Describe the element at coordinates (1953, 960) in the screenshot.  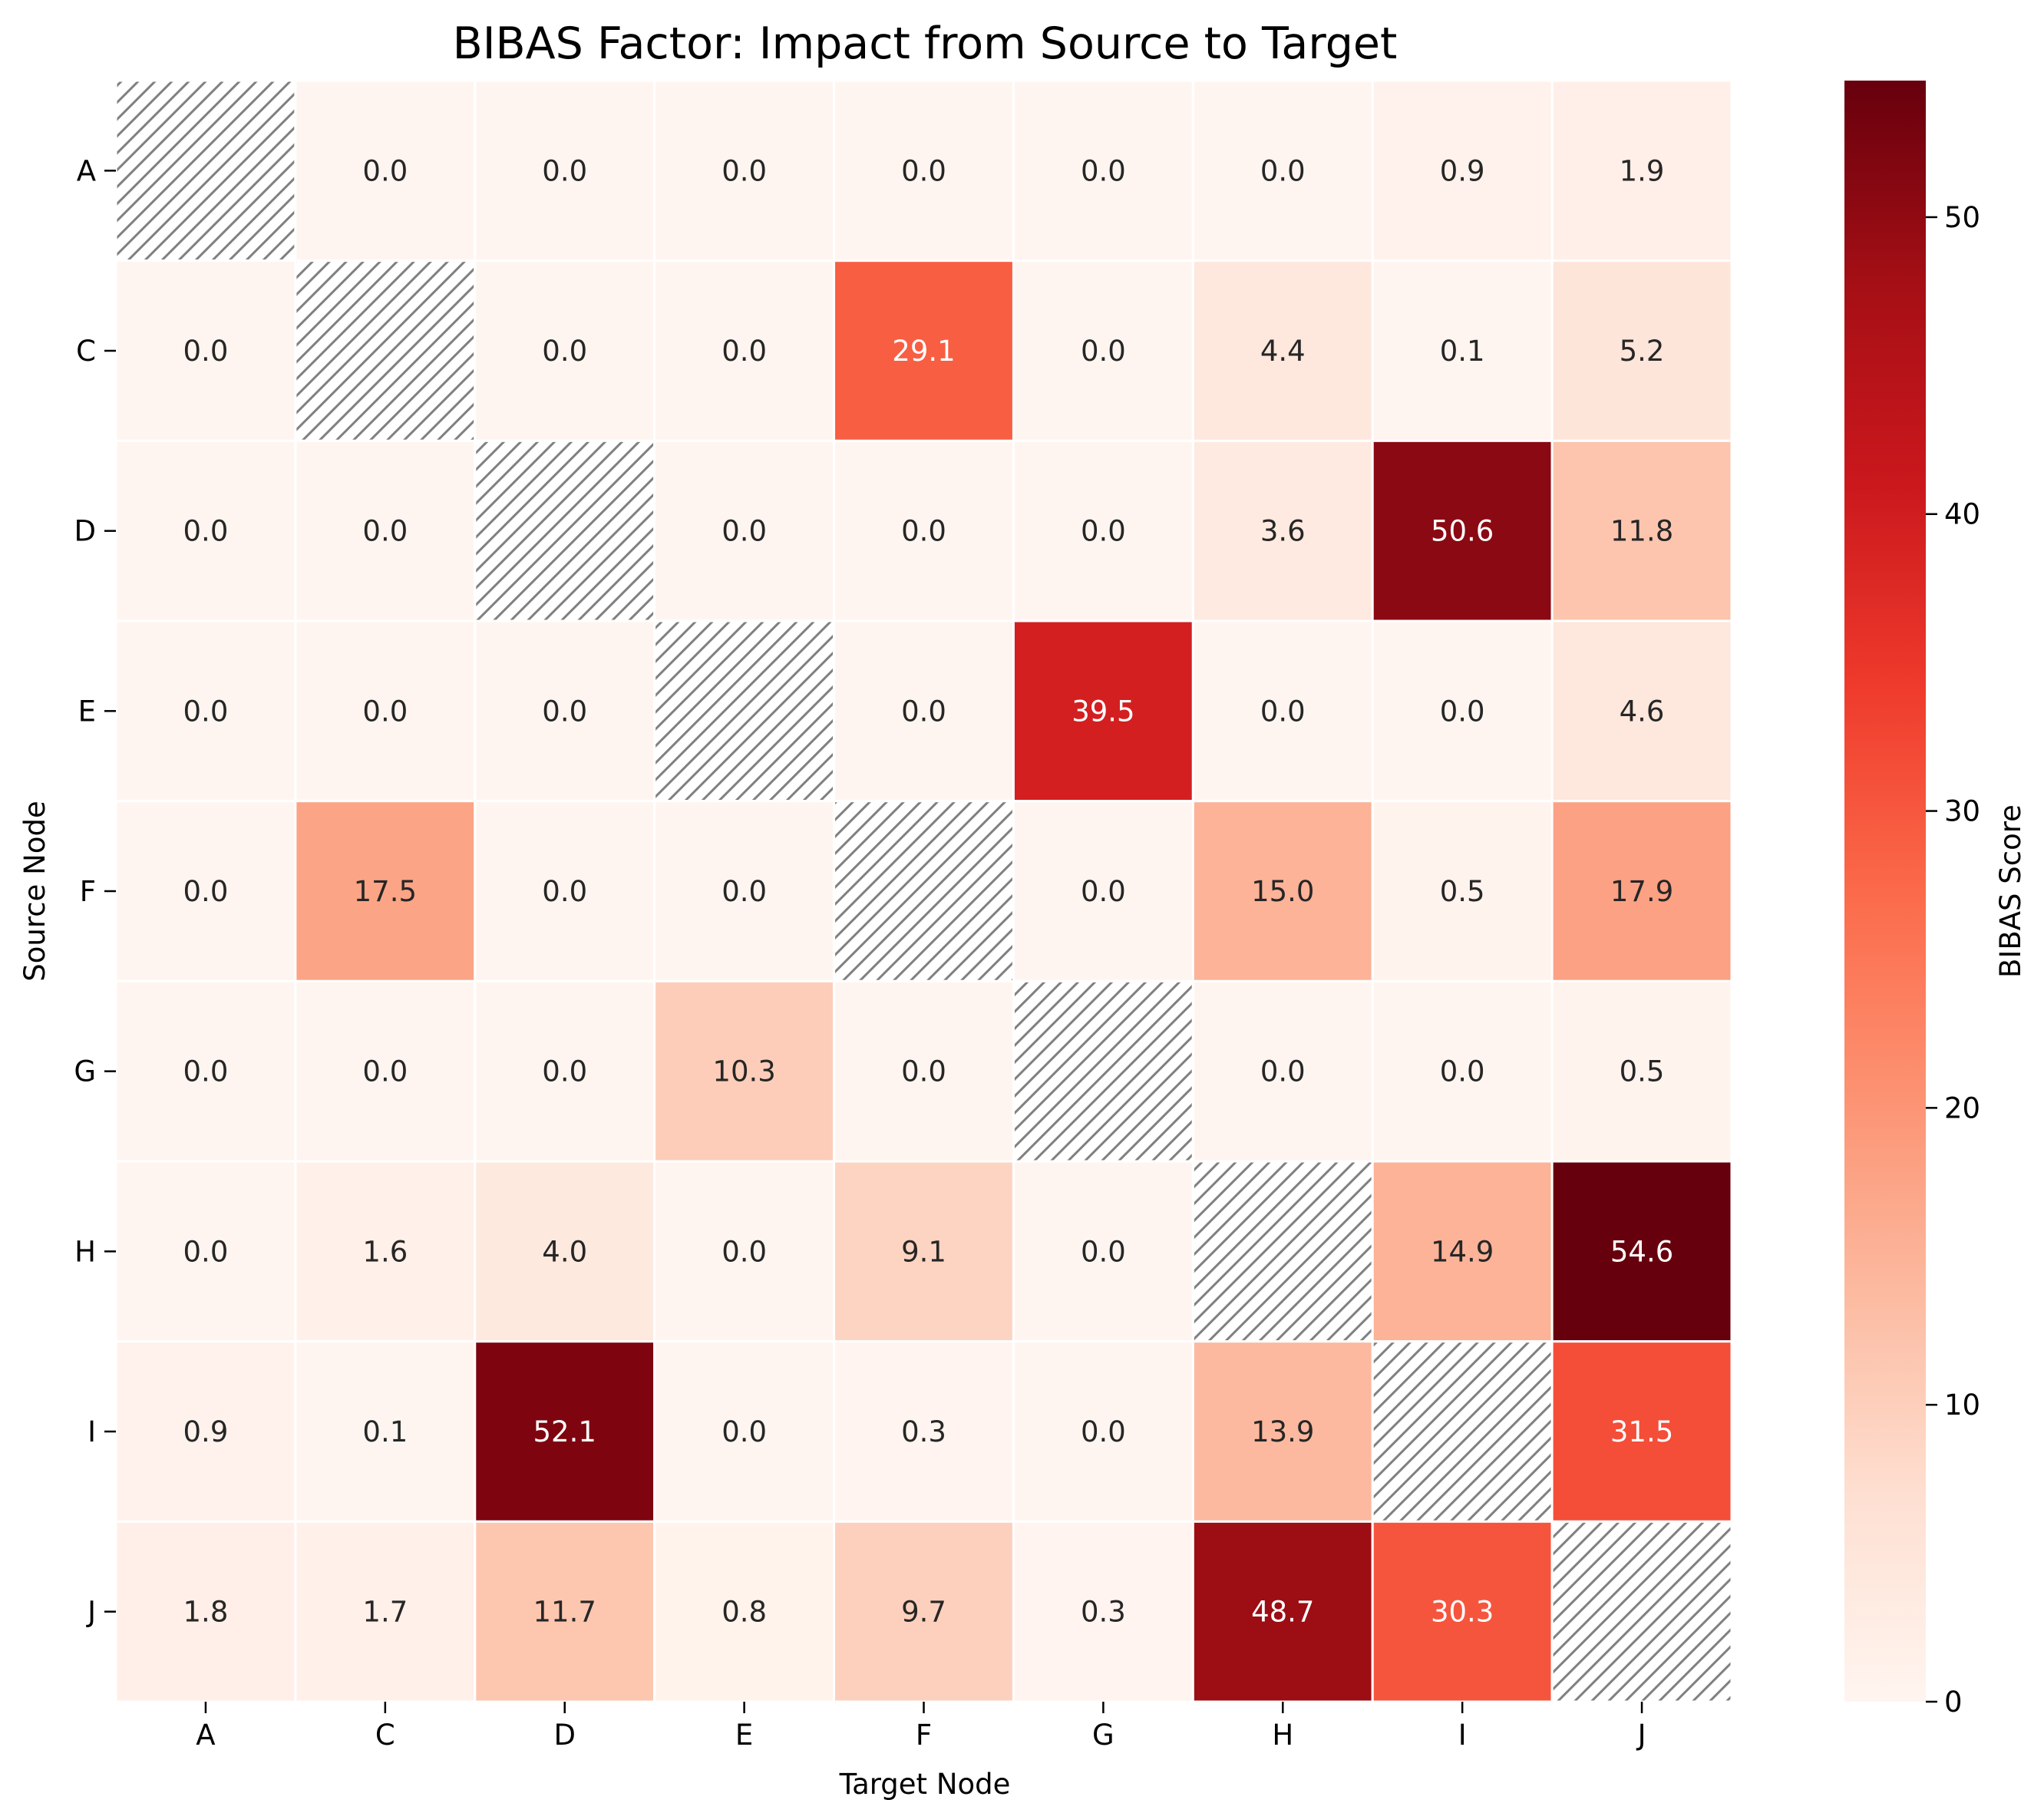
I see `colorbar-ticks: 0 10 20 30 40 50` at that location.